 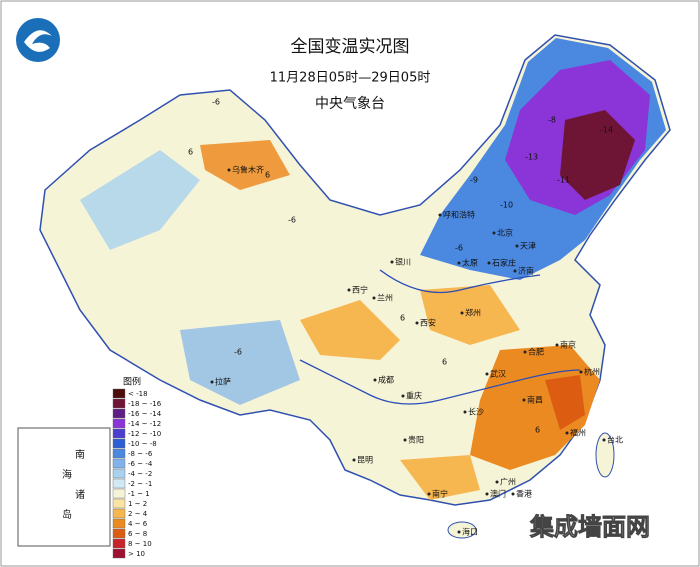 What do you see at coordinates (568, 345) in the screenshot?
I see `city-label: 南京` at bounding box center [568, 345].